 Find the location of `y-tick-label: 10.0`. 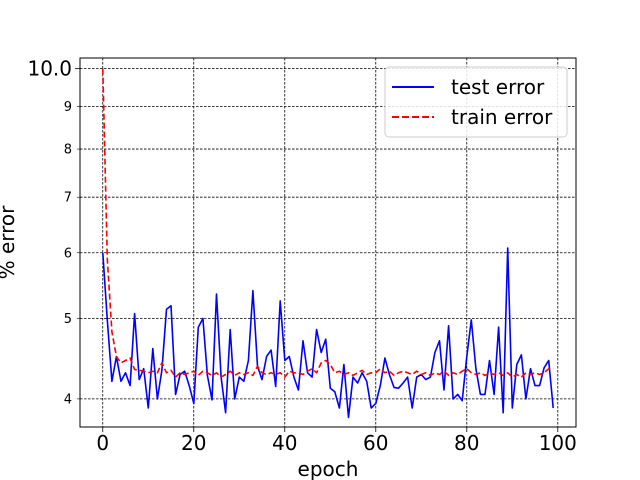

y-tick-label: 10.0 is located at coordinates (49, 69).